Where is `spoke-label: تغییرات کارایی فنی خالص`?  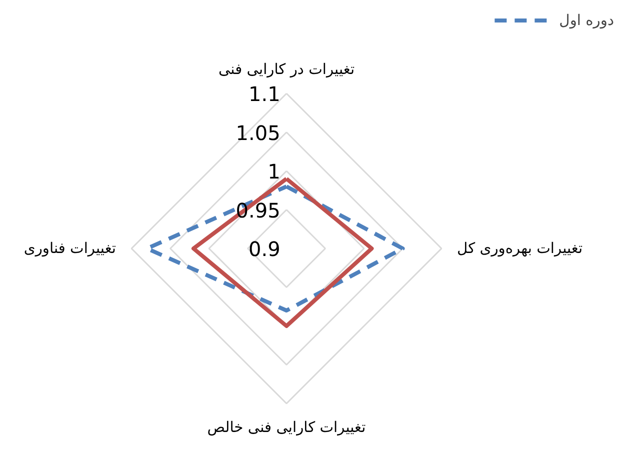 spoke-label: تغییرات کارایی فنی خالص is located at coordinates (286, 427).